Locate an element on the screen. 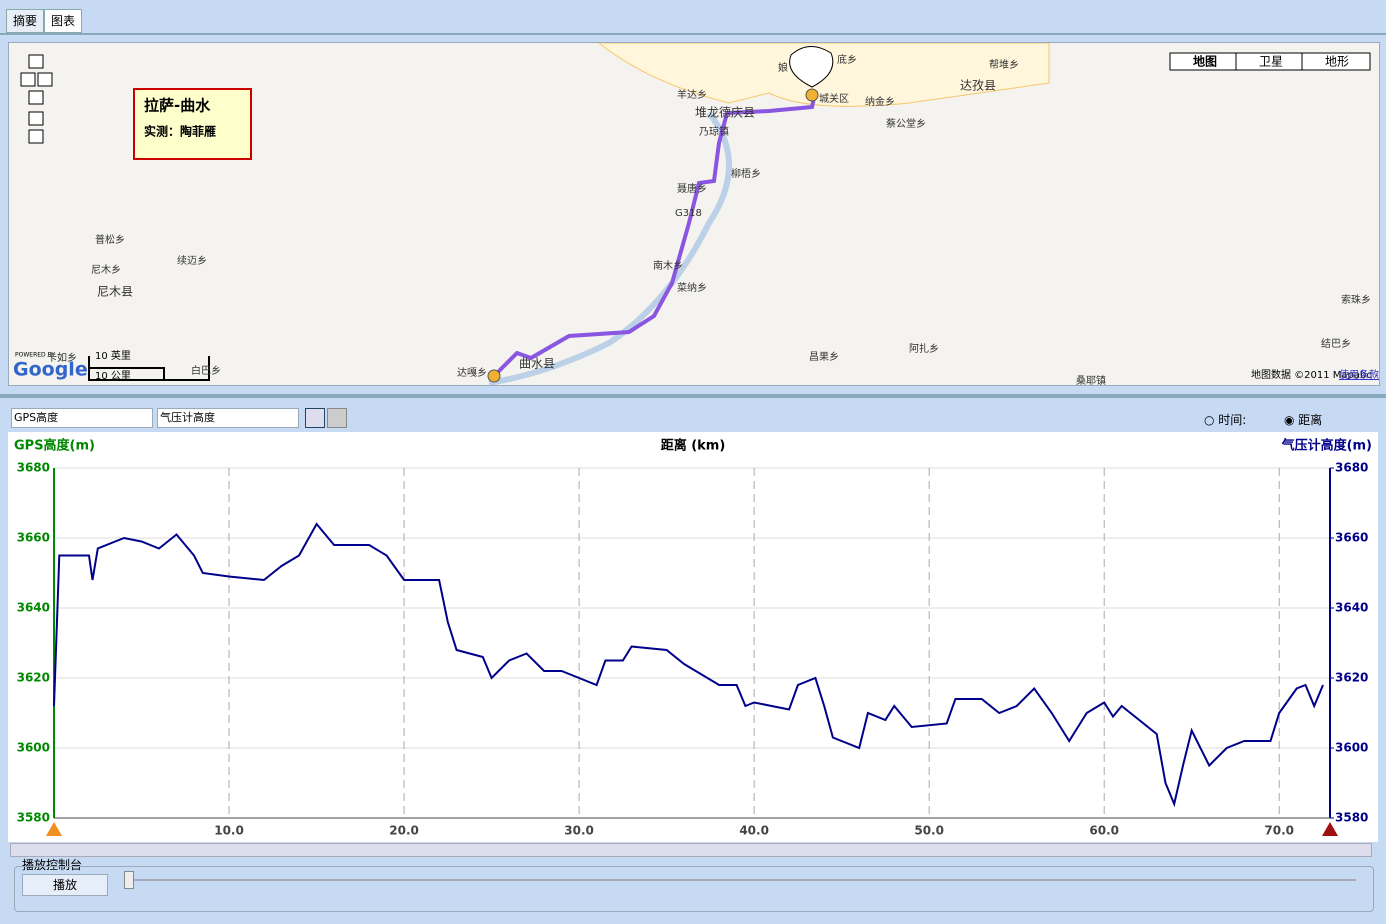 This screenshot has height=924, width=1386. map-label: 尼木县 is located at coordinates (115, 292).